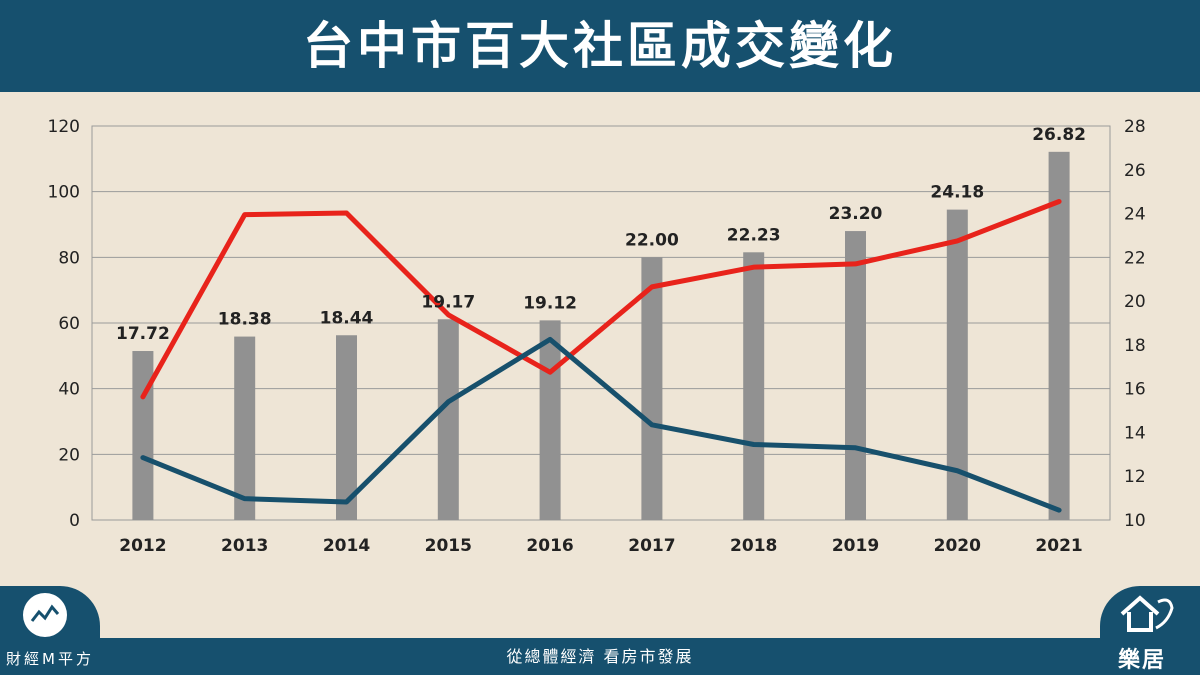  I want to click on bar-2019, so click(855, 376).